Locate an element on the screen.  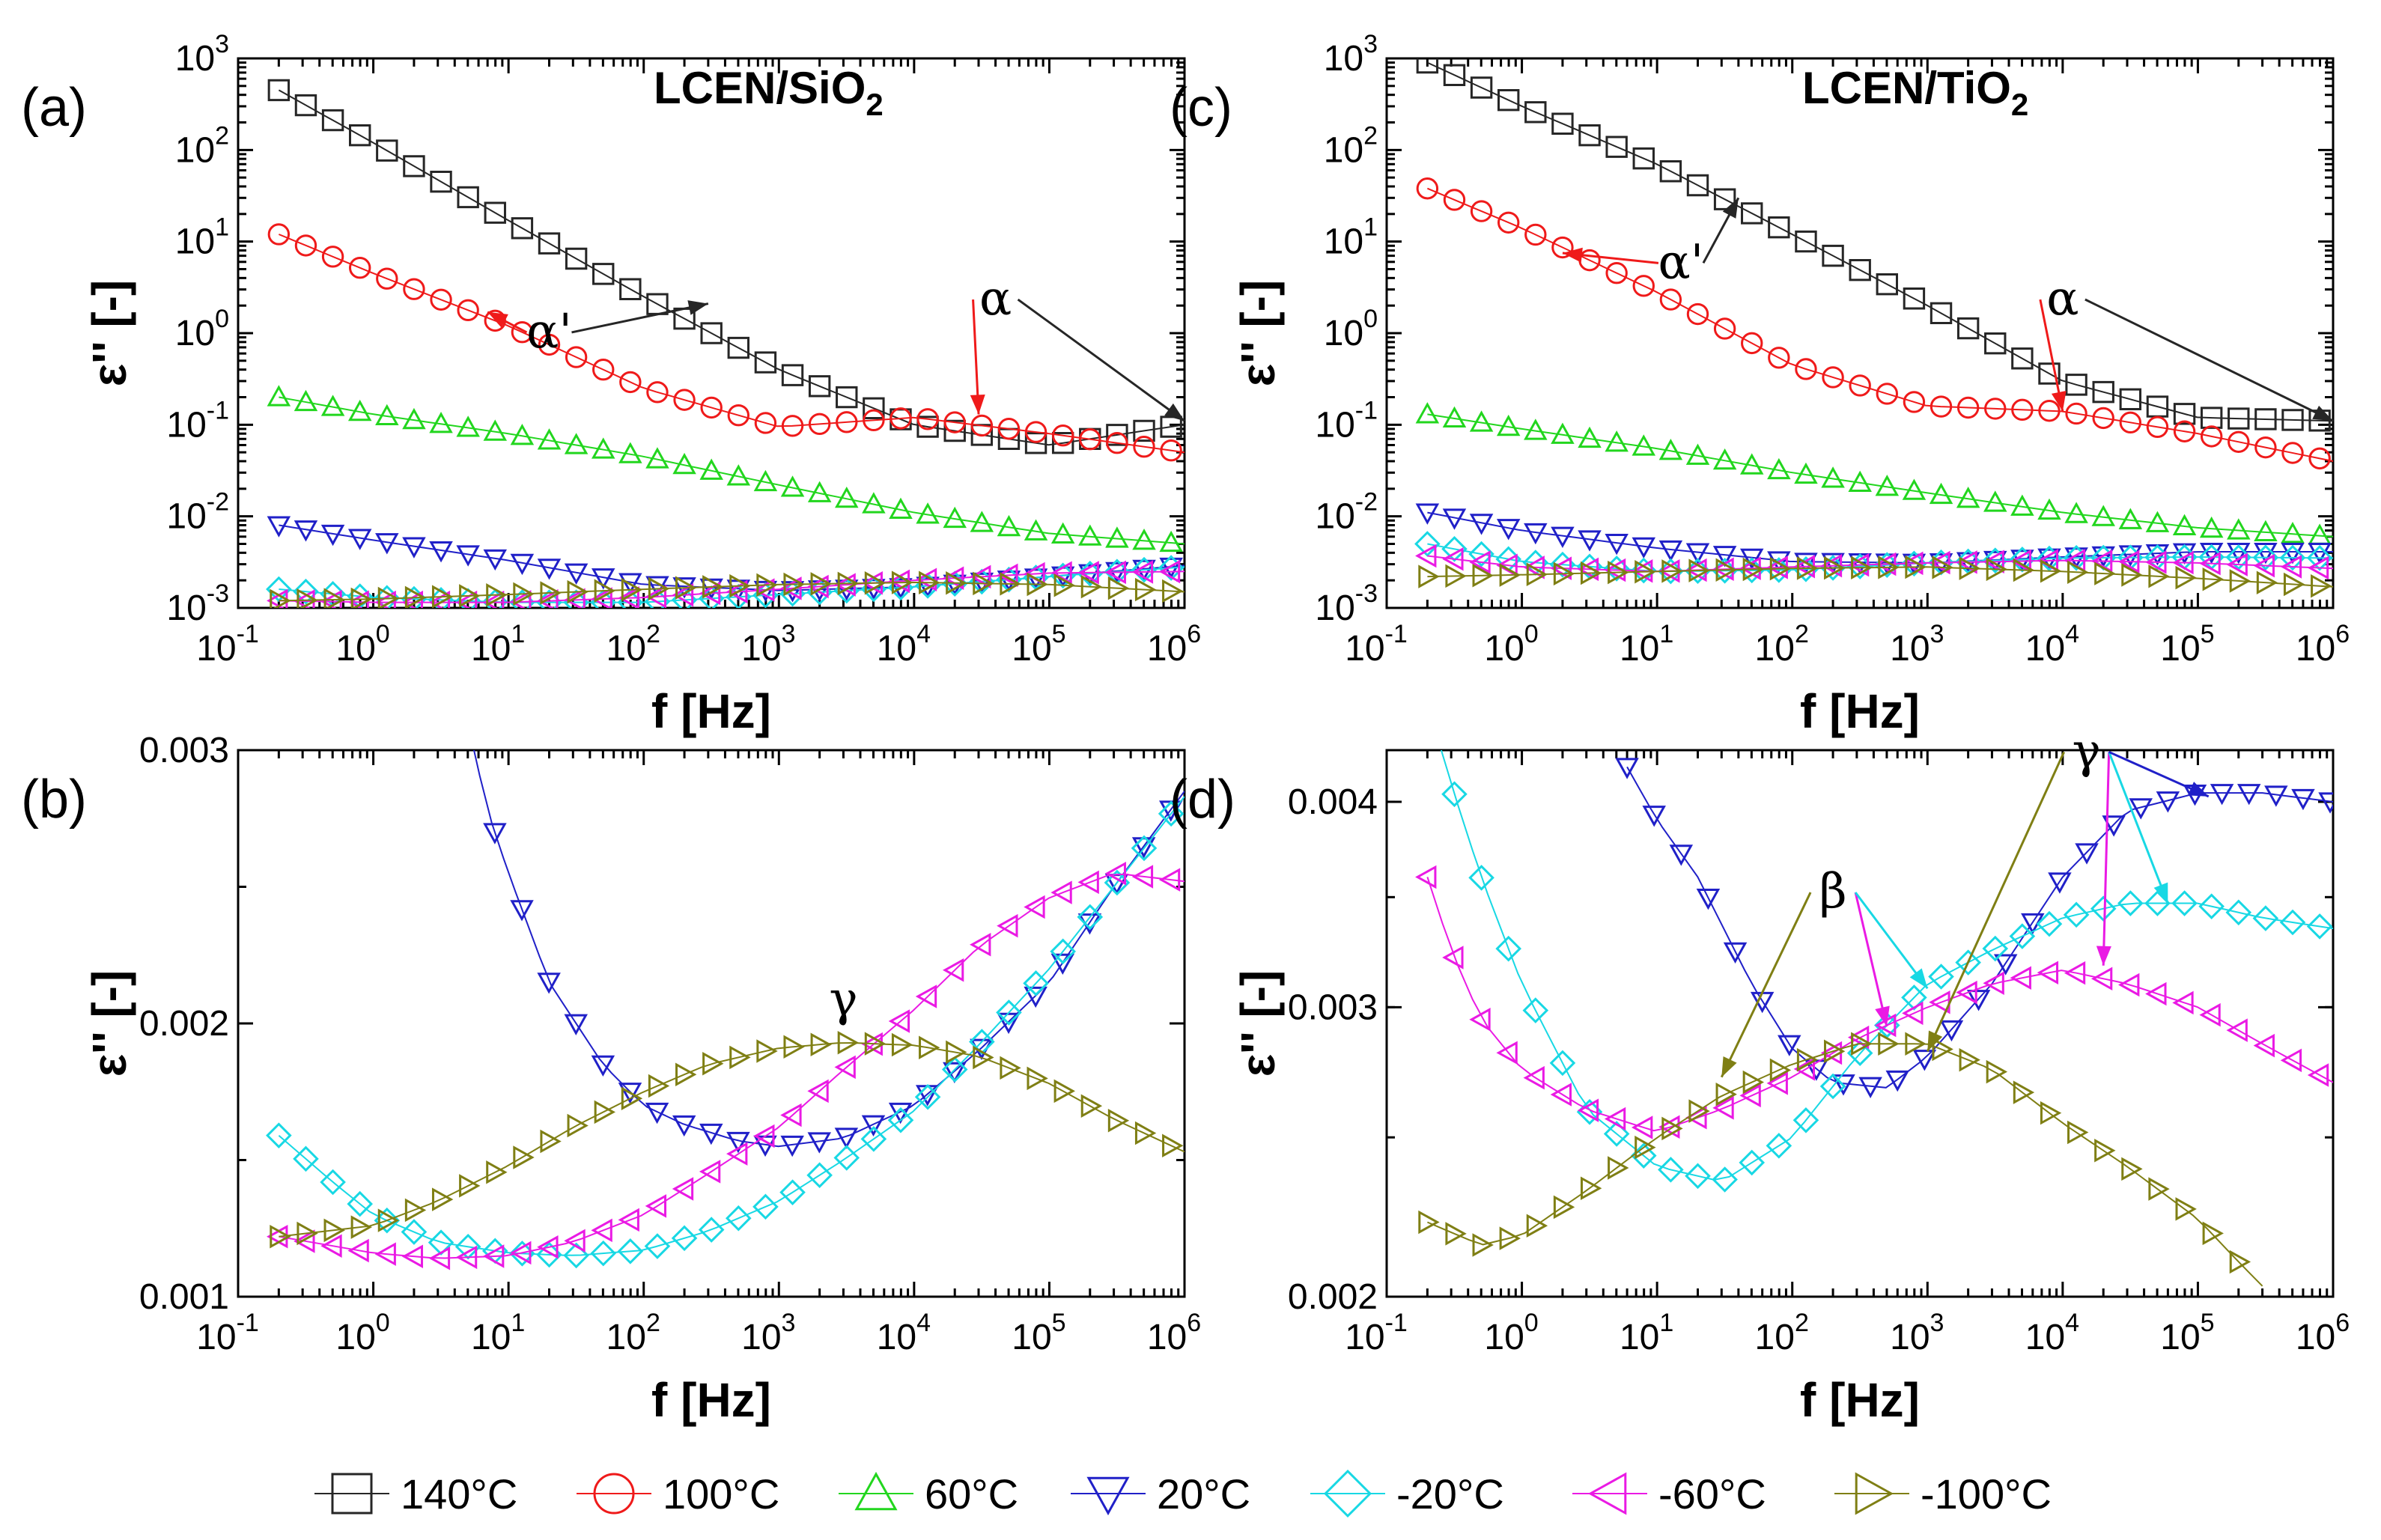
annotation-label: α' is located at coordinates (1681, 262).